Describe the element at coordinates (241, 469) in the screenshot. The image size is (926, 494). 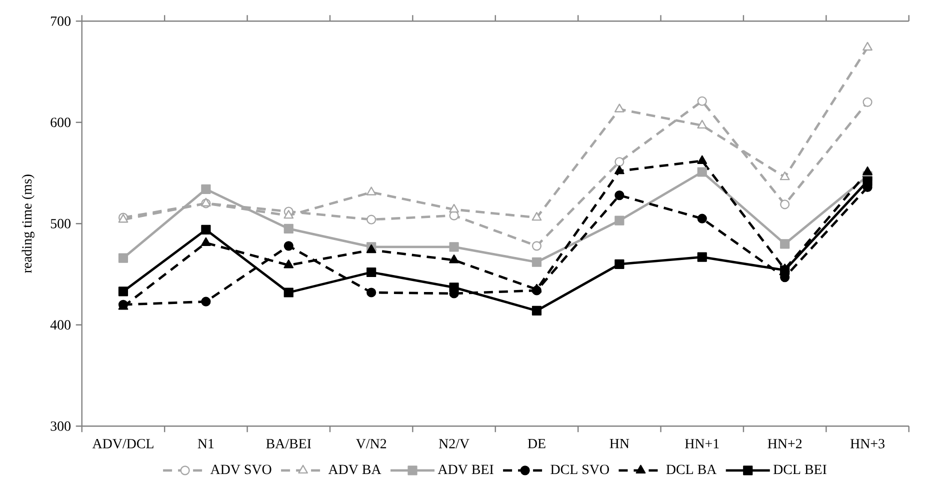
I see `legend-label: ADV SVO` at that location.